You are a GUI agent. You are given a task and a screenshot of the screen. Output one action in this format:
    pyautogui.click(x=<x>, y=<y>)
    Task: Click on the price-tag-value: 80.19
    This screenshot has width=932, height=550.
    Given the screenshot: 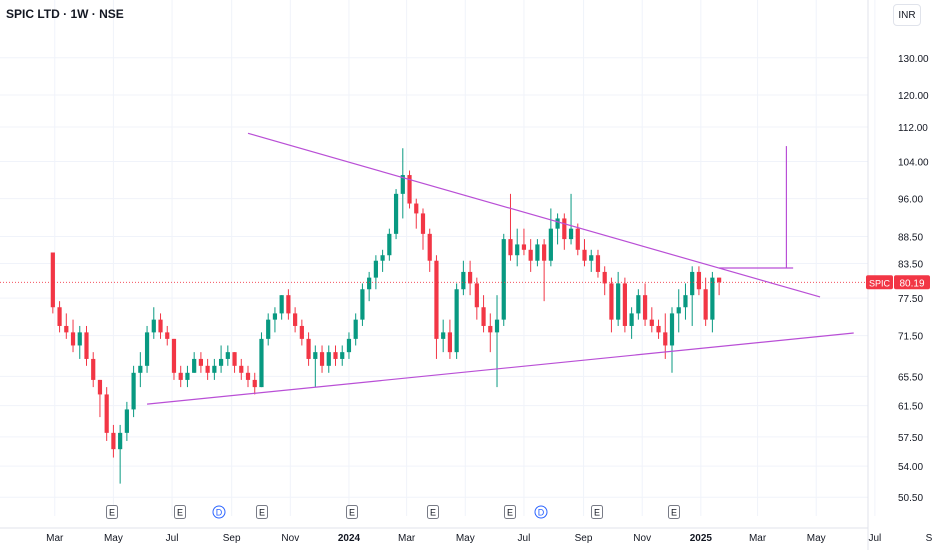 What is the action you would take?
    pyautogui.click(x=911, y=283)
    